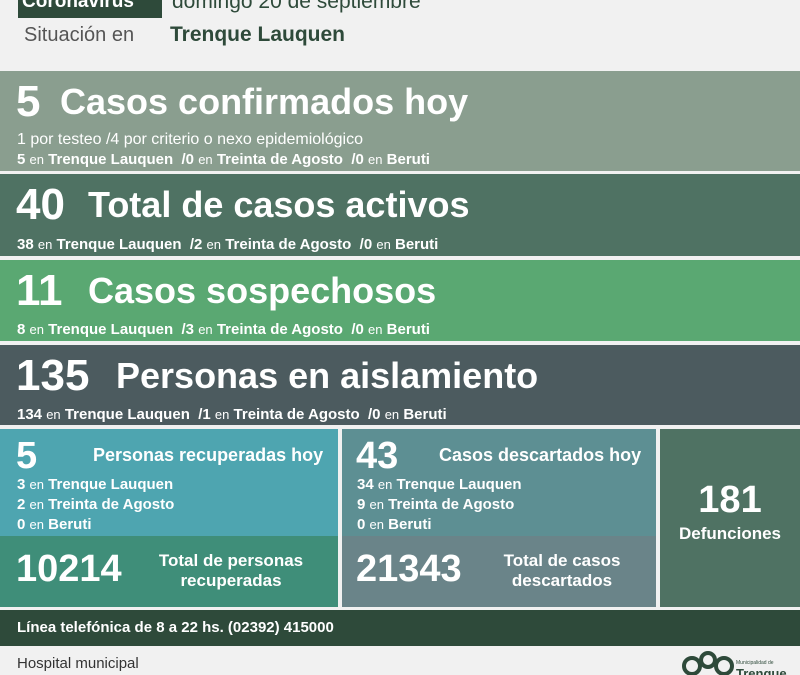 This screenshot has width=800, height=675. I want to click on defunciones-box: 181 Defunciones, so click(730, 518).